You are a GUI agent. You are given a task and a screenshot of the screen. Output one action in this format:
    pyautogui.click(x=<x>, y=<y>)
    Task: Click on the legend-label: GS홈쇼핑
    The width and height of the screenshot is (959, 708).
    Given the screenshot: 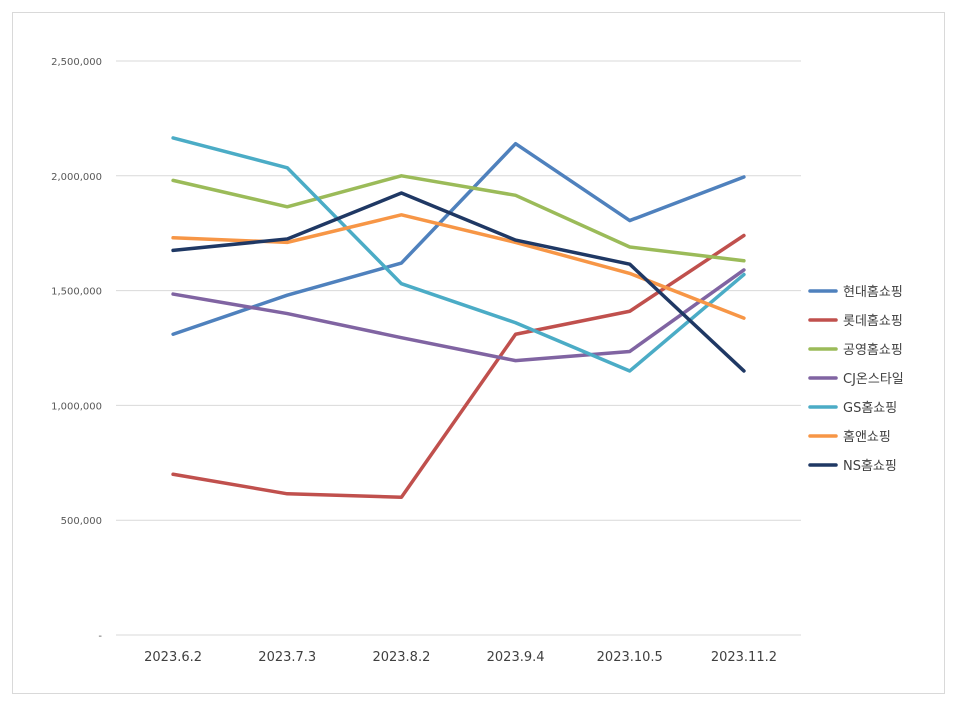 What is the action you would take?
    pyautogui.click(x=870, y=408)
    